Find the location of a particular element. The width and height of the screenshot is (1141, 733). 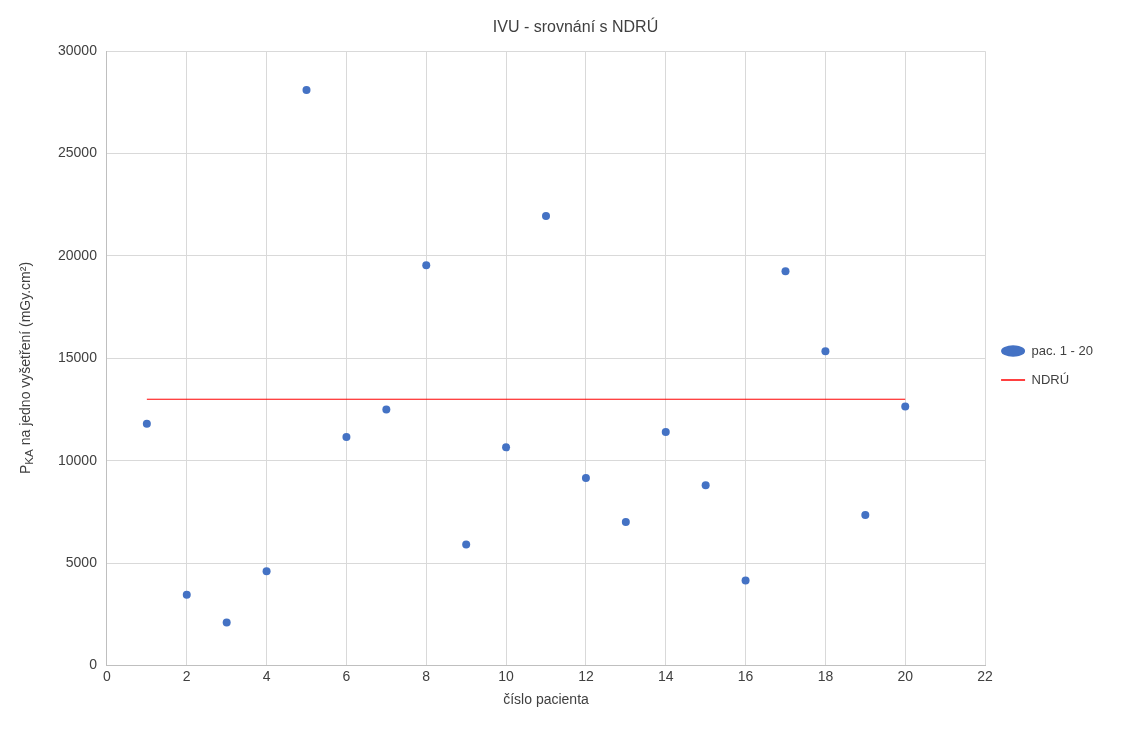

x-tick-label: 20 is located at coordinates (905, 675).